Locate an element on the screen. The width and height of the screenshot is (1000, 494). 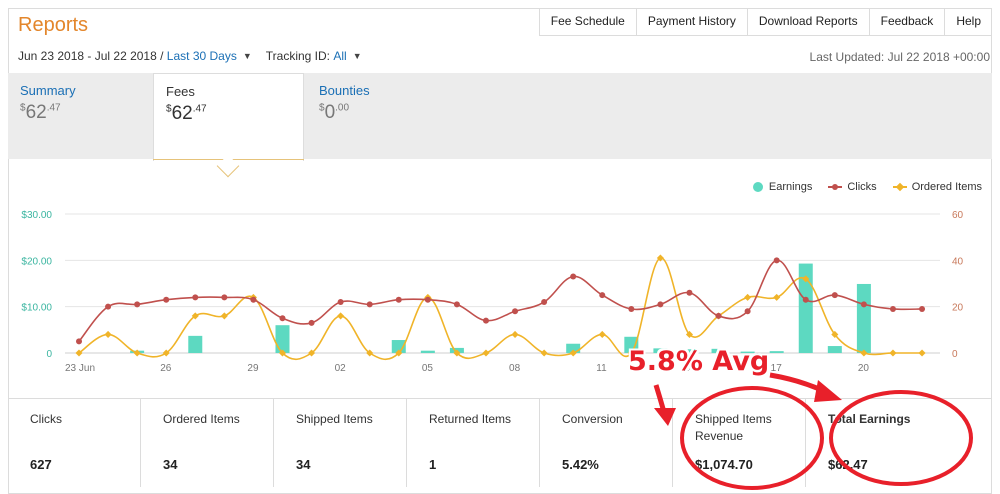
stat-clicks: Clicks 627 is located at coordinates (74, 443).